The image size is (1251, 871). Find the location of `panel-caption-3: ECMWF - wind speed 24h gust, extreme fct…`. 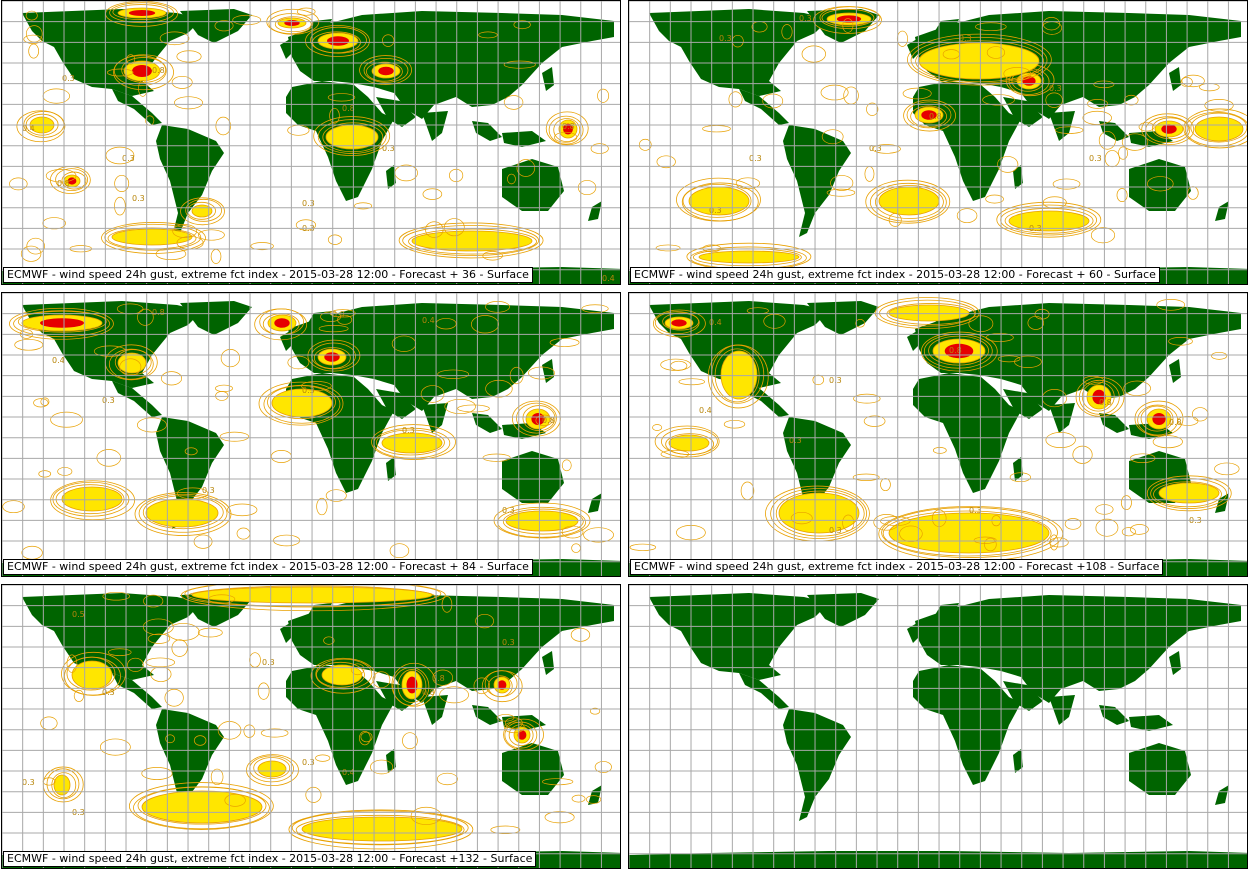

panel-caption-3: ECMWF - wind speed 24h gust, extreme fct… is located at coordinates (268, 567).